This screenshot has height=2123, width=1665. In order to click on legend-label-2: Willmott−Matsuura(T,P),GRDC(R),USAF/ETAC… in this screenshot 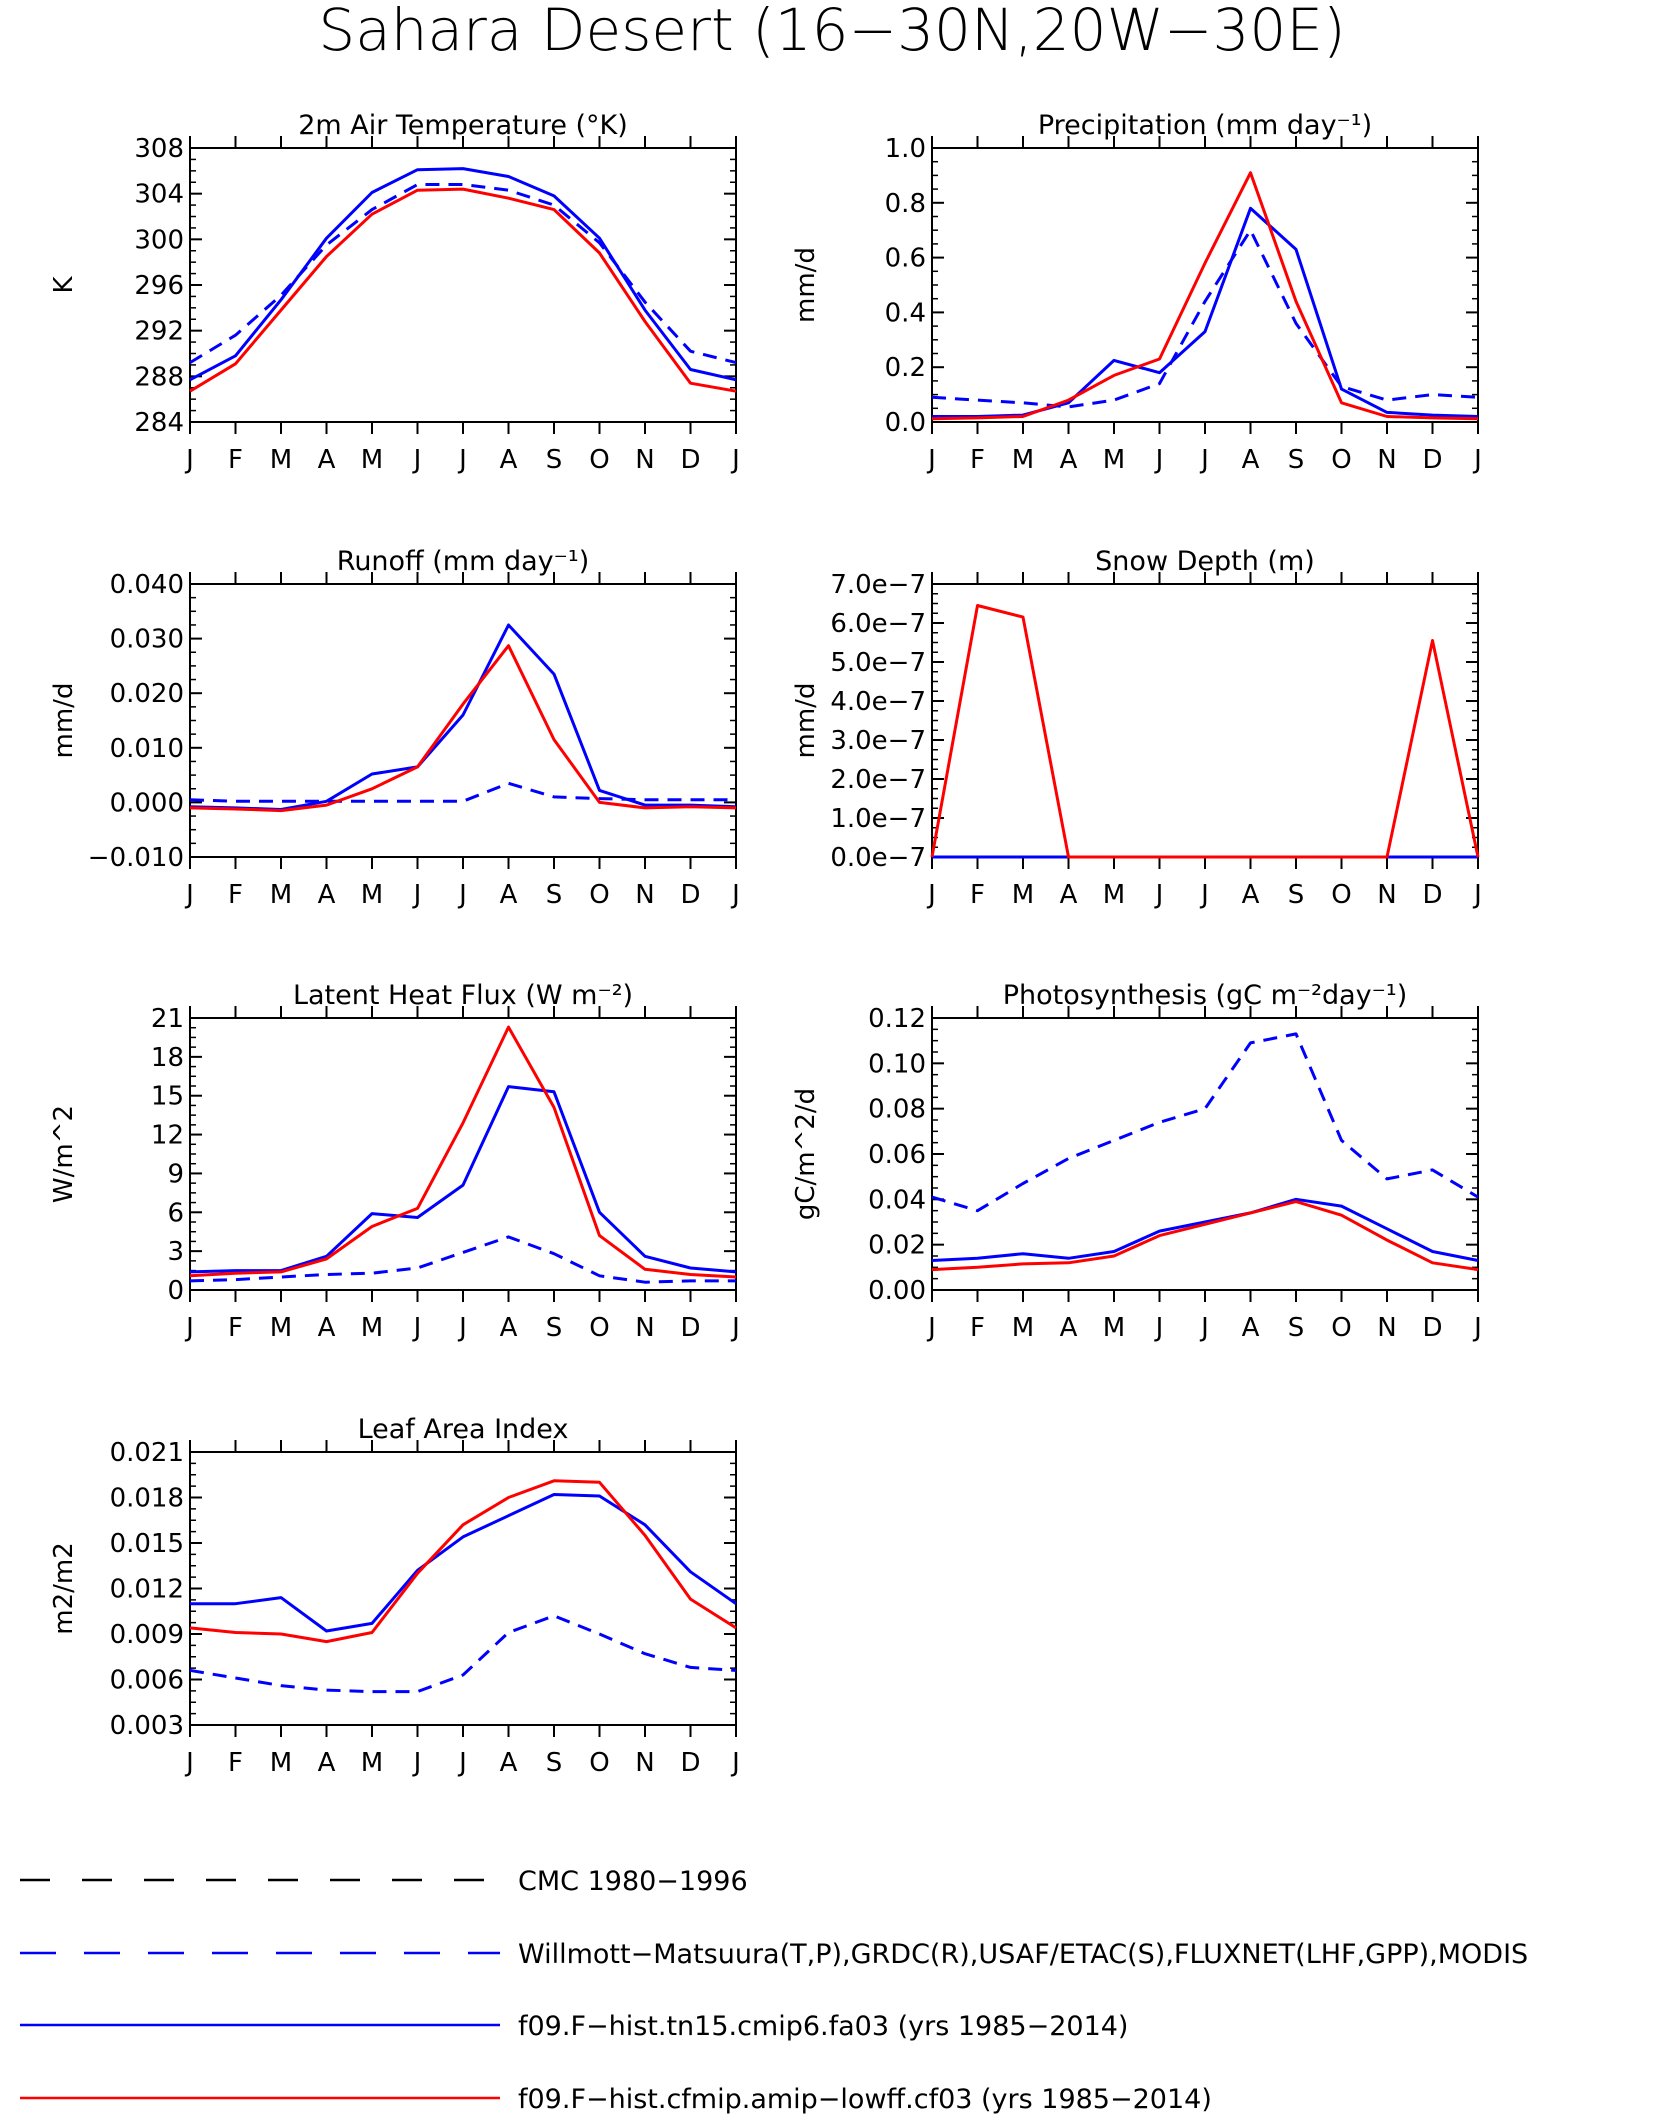, I will do `click(1023, 1954)`.